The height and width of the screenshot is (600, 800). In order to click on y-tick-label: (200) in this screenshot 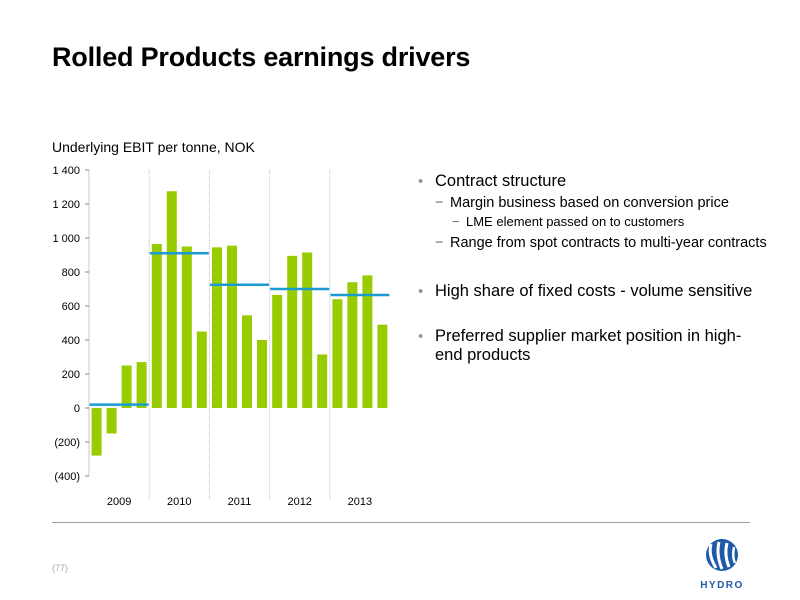, I will do `click(67, 443)`.